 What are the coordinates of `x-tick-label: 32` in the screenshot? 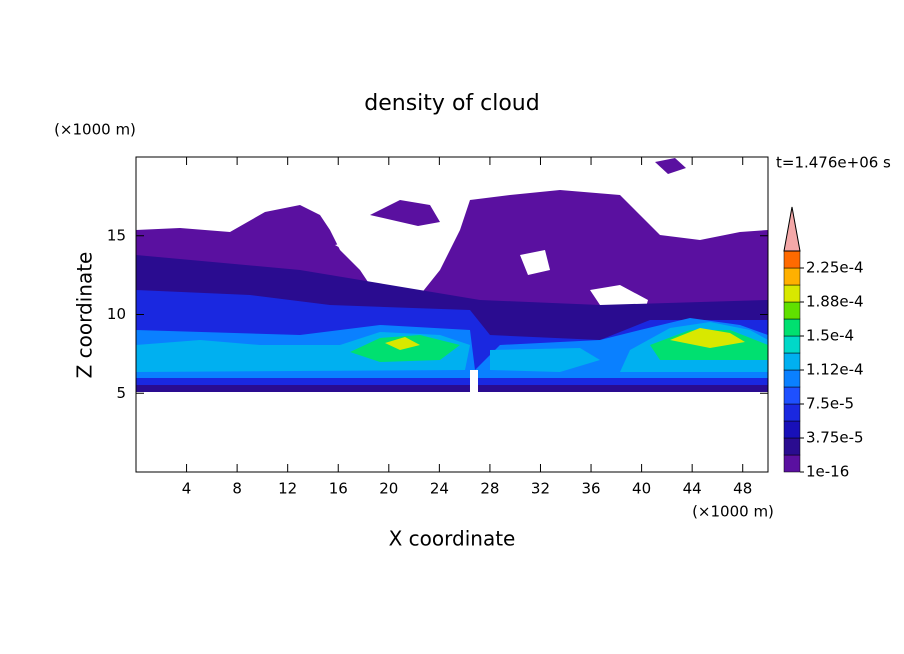 It's located at (540, 489).